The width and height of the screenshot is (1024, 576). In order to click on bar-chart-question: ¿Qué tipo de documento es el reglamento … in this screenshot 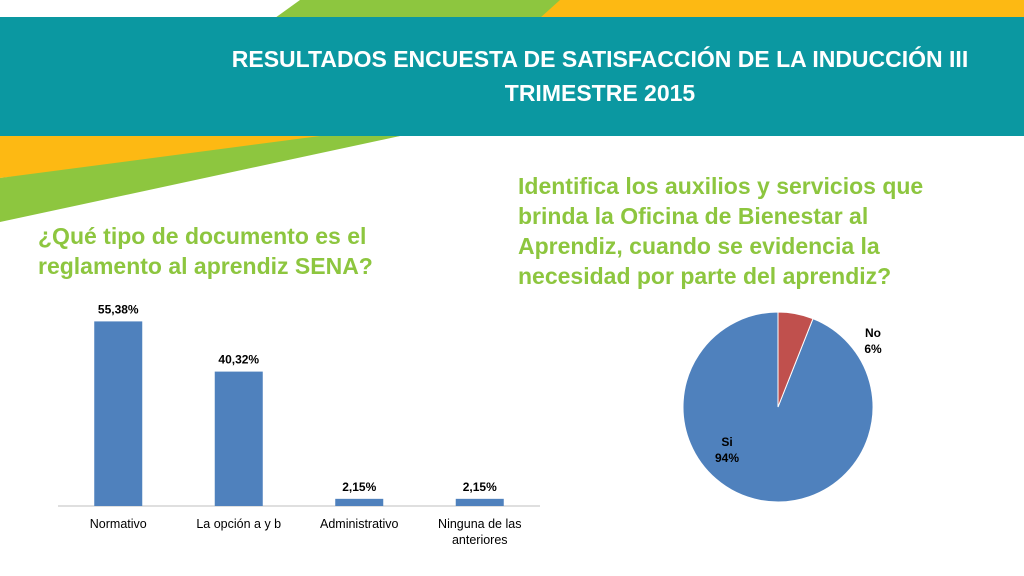, I will do `click(205, 251)`.